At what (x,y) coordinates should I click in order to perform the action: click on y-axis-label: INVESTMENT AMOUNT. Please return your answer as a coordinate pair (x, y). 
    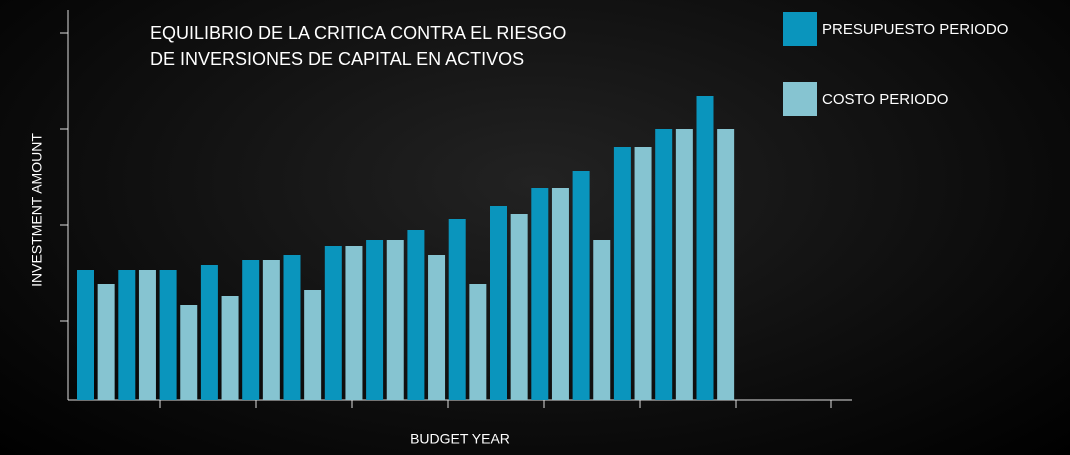
    Looking at the image, I should click on (37, 210).